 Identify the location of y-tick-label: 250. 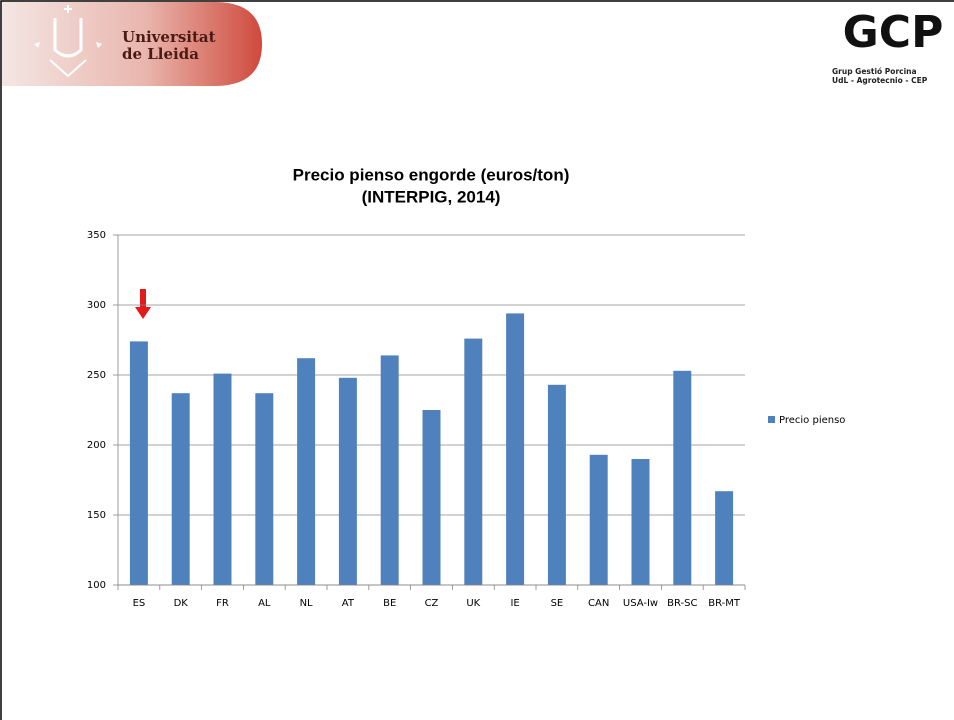
(96, 375).